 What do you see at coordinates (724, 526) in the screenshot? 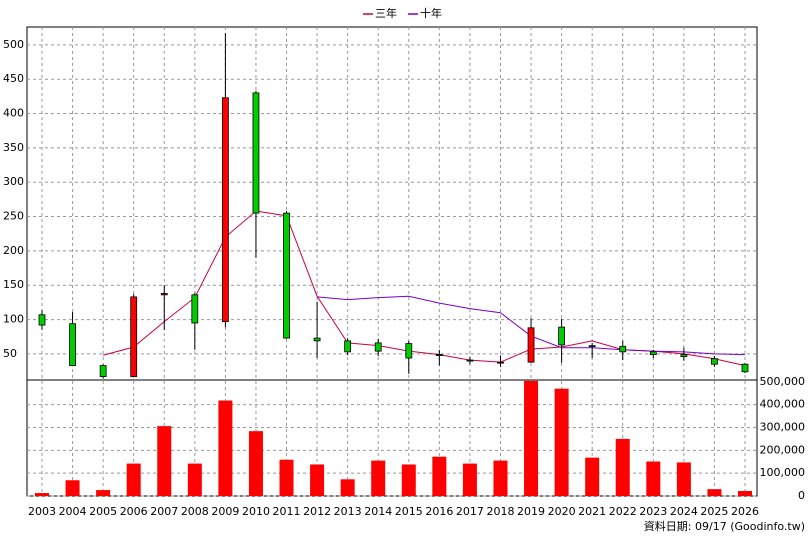
I see `footnote: 資料日期: 09/17 (Goodinfo.tw)` at bounding box center [724, 526].